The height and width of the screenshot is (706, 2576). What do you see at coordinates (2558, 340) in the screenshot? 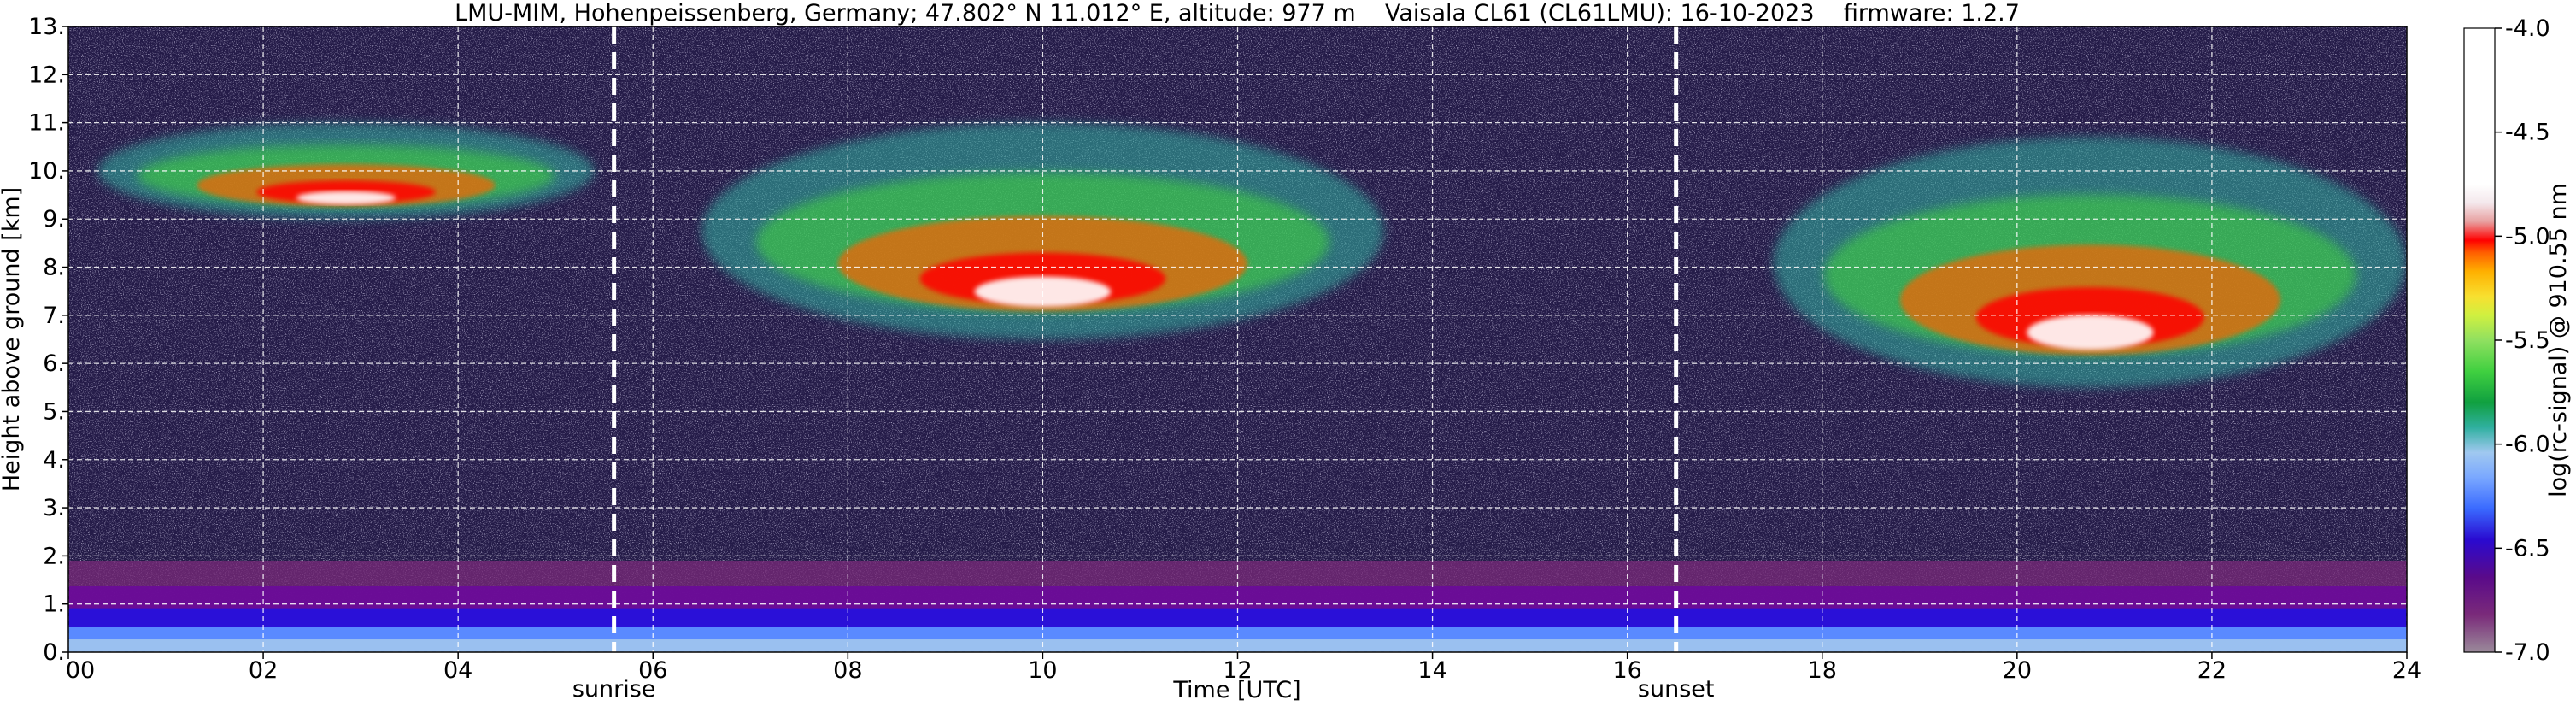
I see `colorbar-label: log(rc-signal) @ 910.55 nm` at bounding box center [2558, 340].